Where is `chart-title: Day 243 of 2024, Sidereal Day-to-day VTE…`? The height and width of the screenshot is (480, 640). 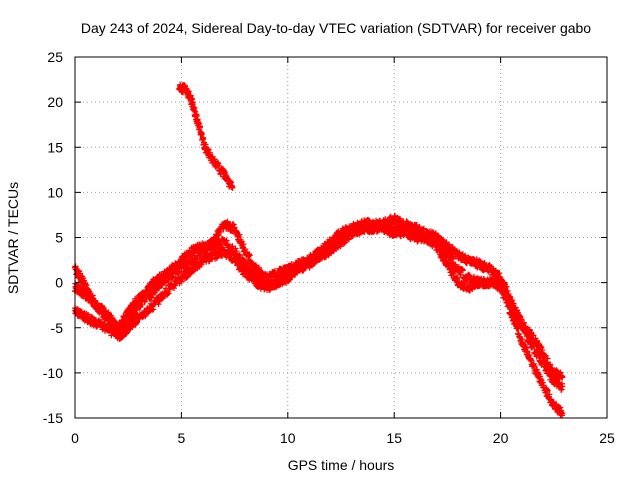
chart-title: Day 243 of 2024, Sidereal Day-to-day VTE… is located at coordinates (336, 28).